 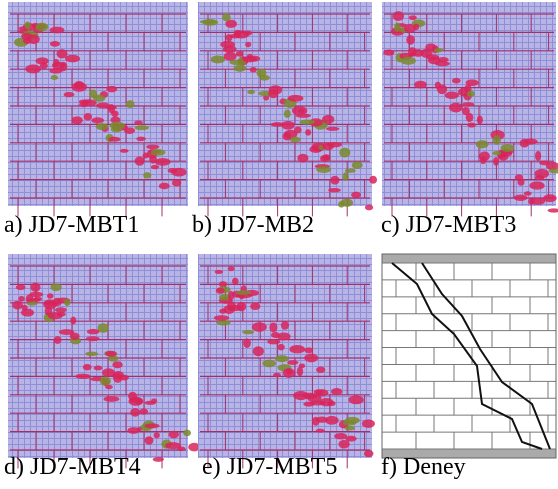 I want to click on panel-caption: b) JD7-MB2, so click(x=253, y=225).